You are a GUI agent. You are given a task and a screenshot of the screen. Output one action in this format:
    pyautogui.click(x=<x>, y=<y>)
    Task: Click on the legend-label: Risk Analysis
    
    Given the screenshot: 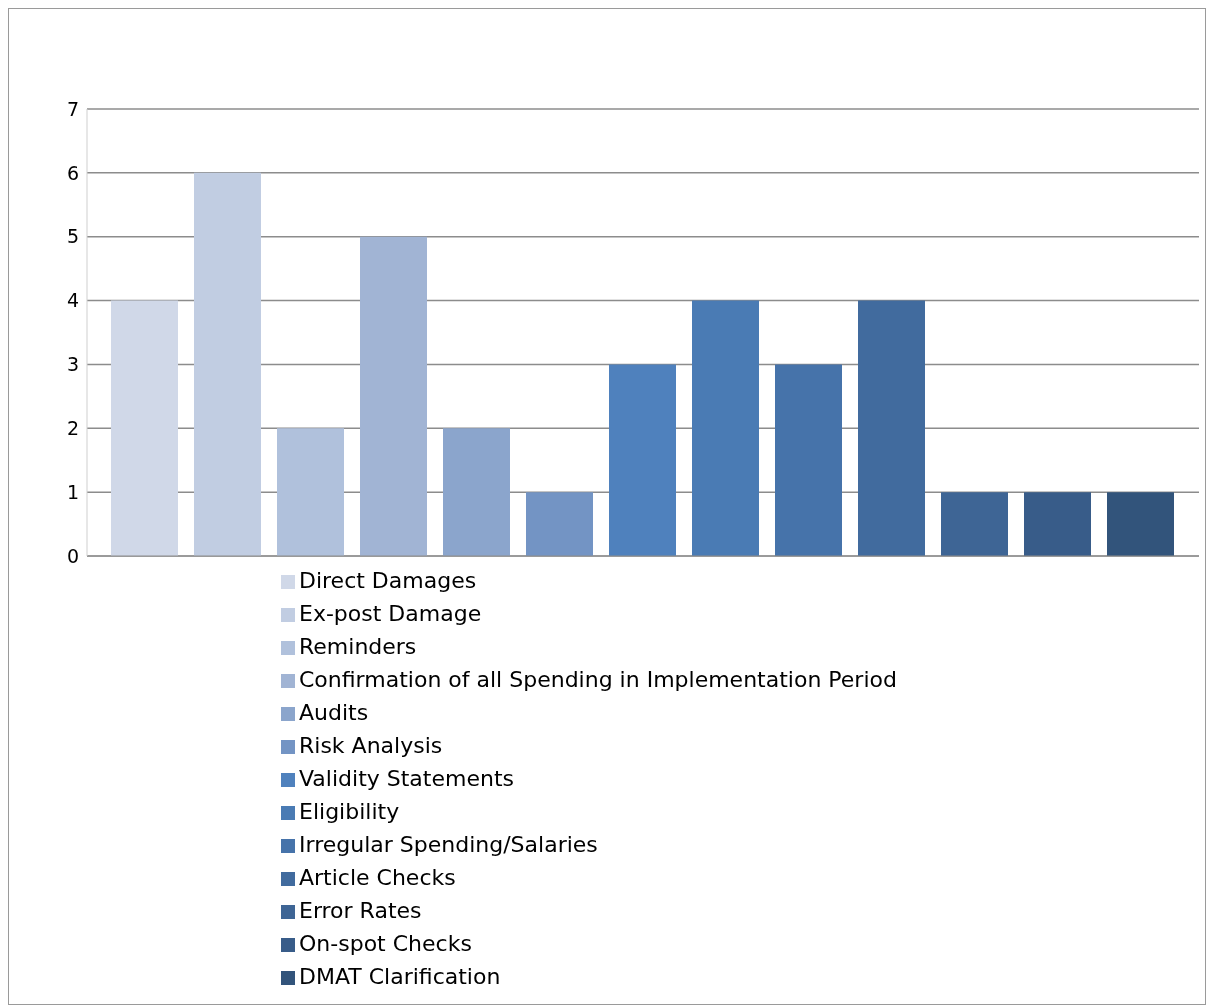 What is the action you would take?
    pyautogui.click(x=371, y=745)
    